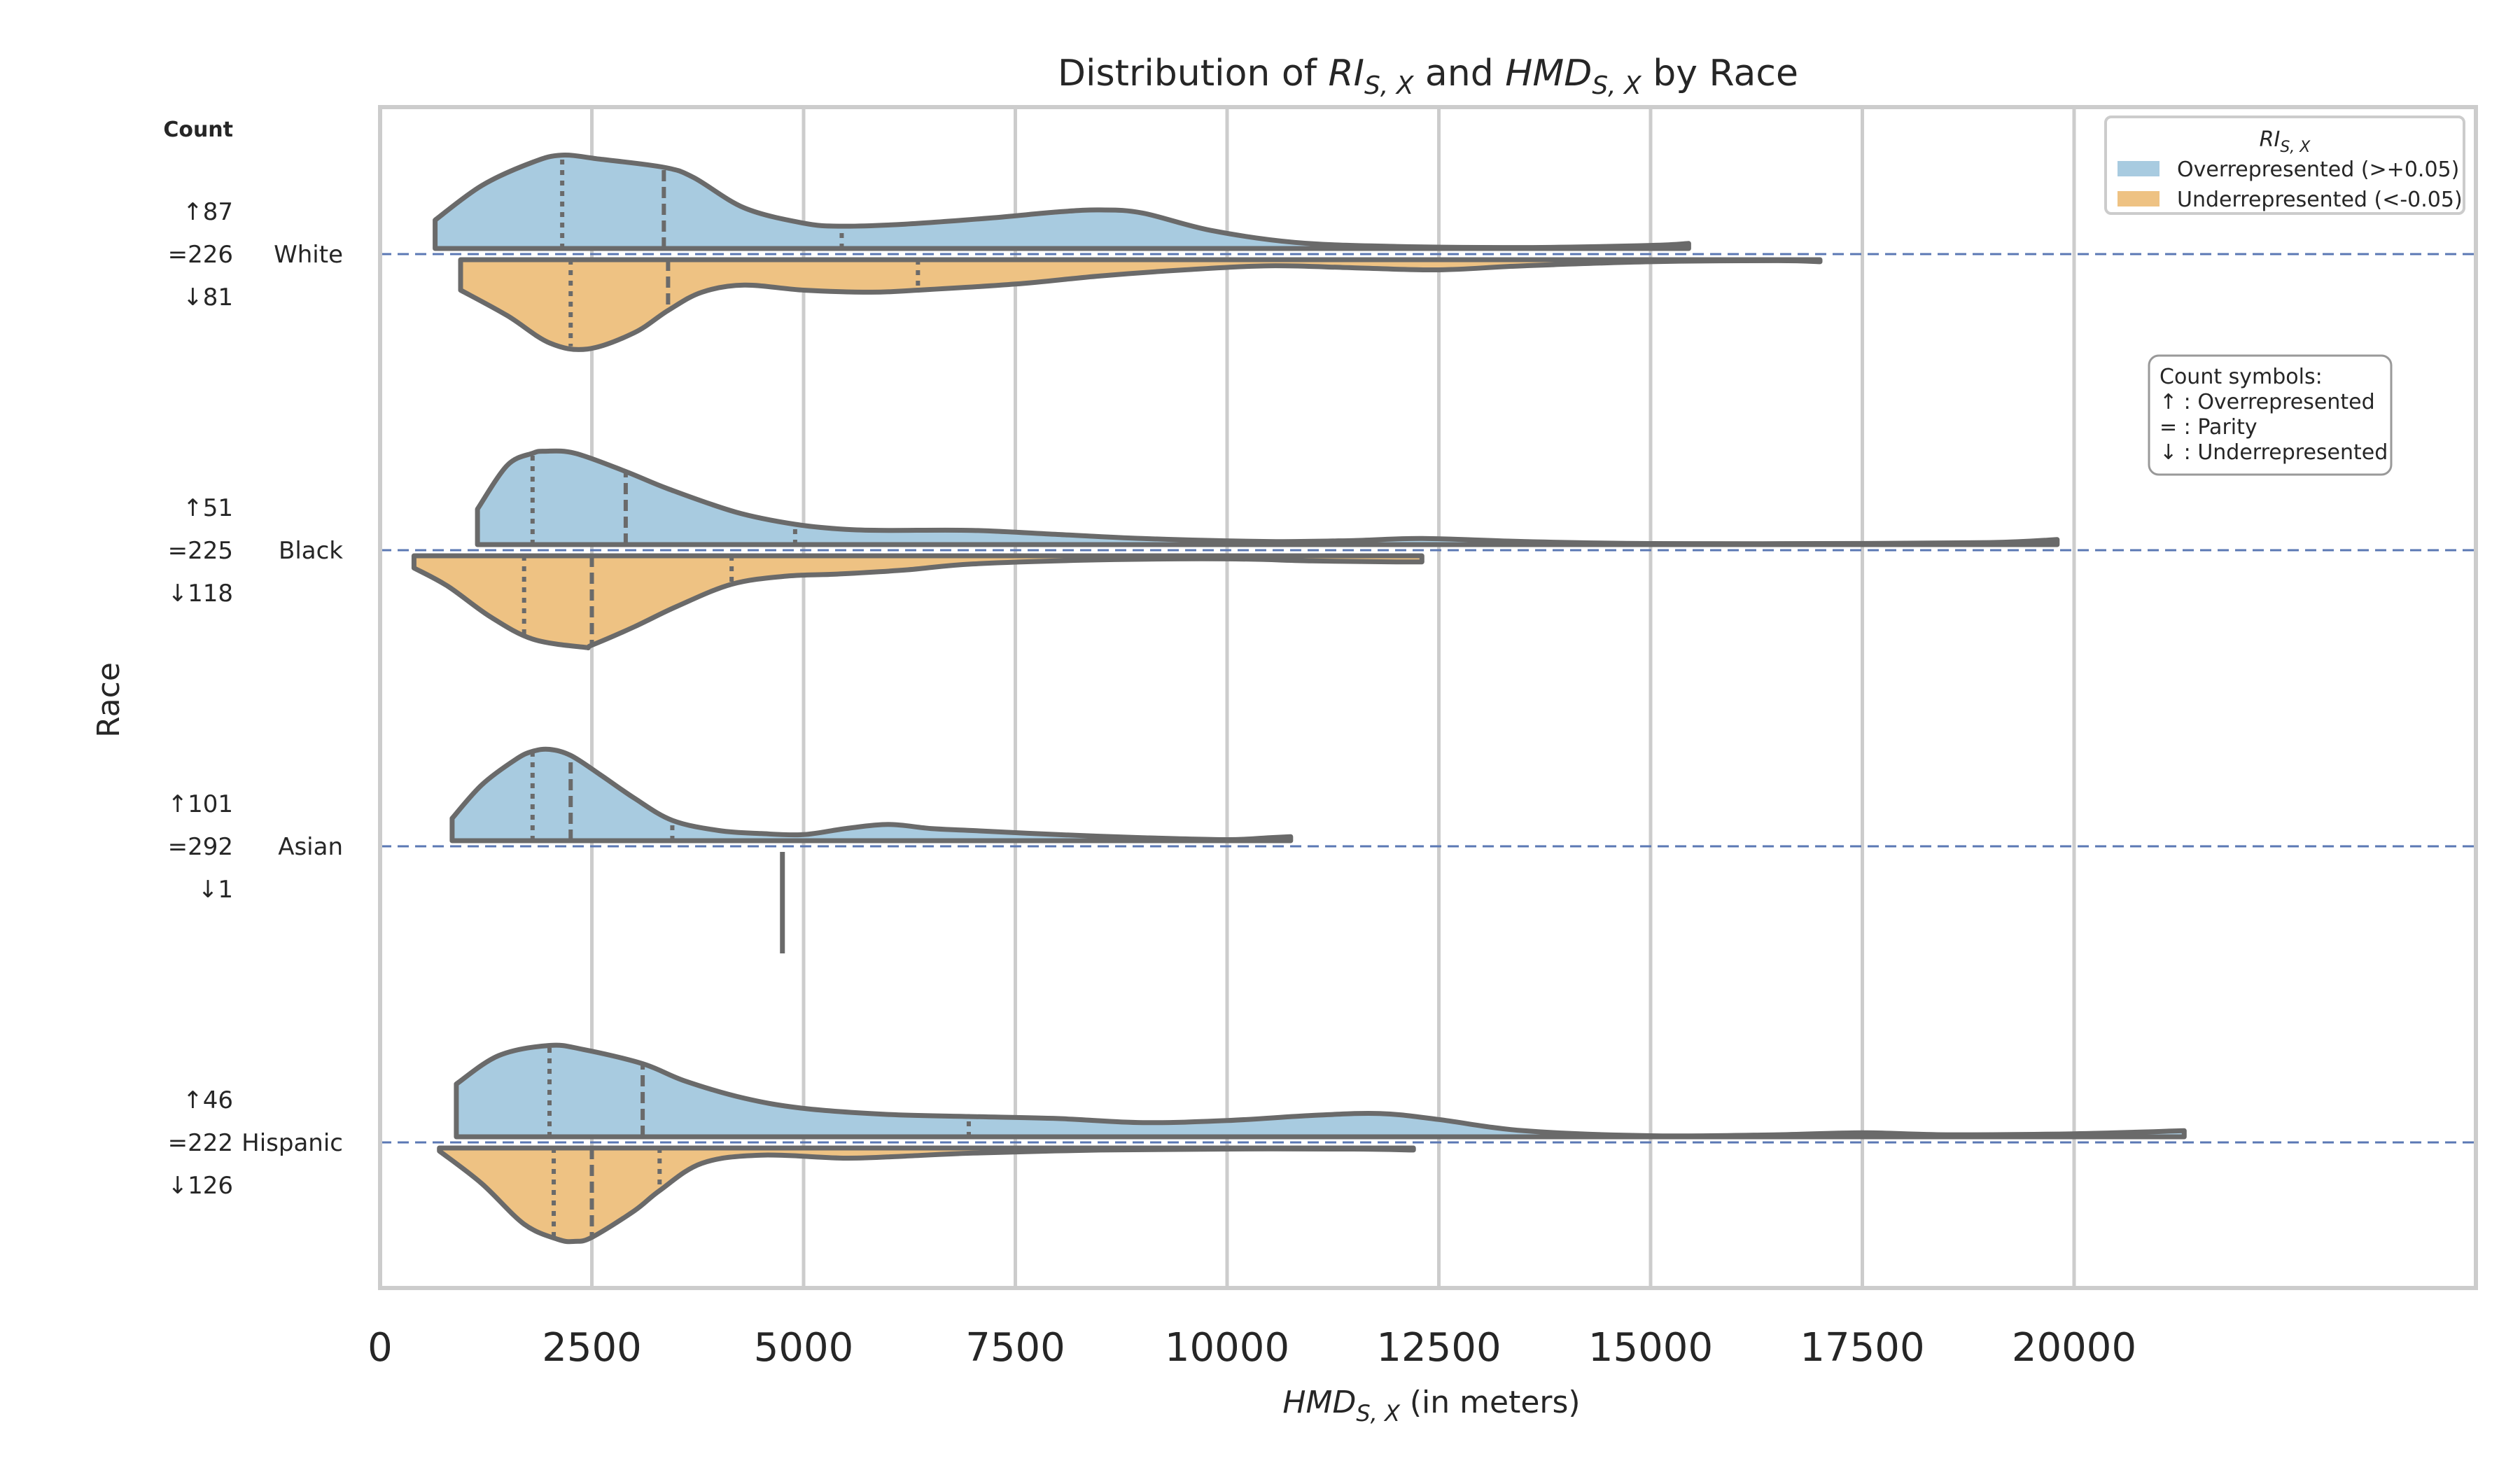  I want to click on x-tick-labels: 0 2500 5000 7500 10000 12500 15000 17500 20000, so click(1252, 1348).